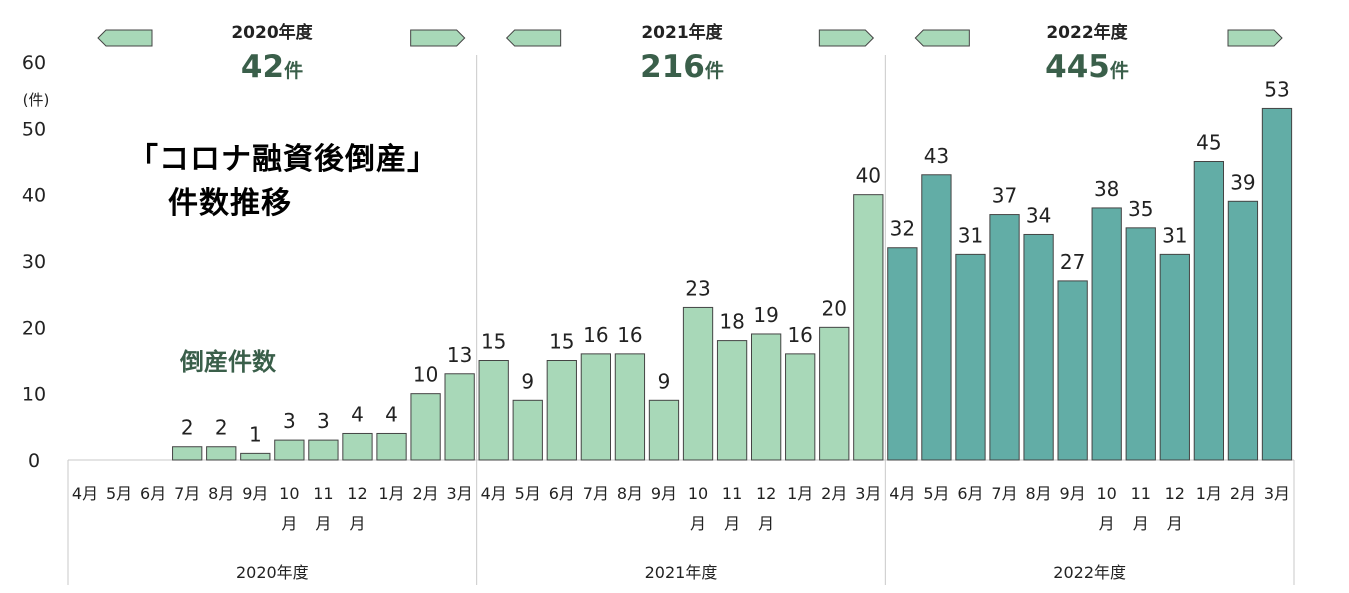  I want to click on bar-value-label: 32, so click(902, 229).